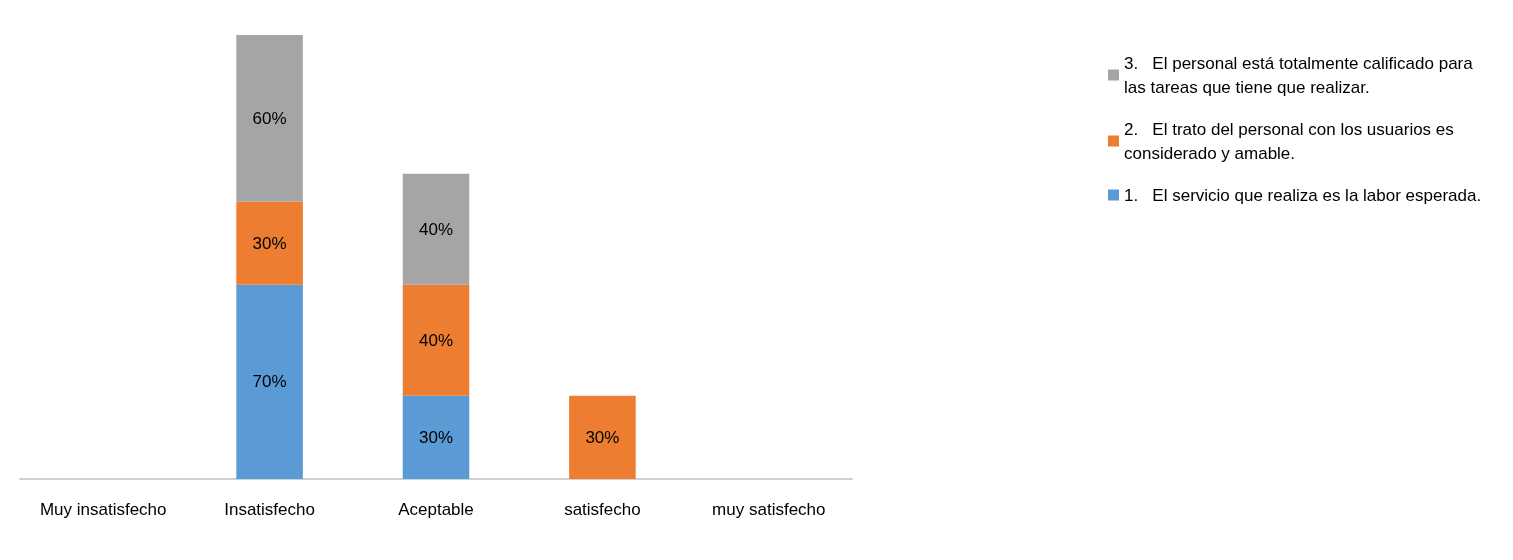 Image resolution: width=1513 pixels, height=560 pixels. What do you see at coordinates (269, 509) in the screenshot?
I see `x-tick-label: Insatisfecho` at bounding box center [269, 509].